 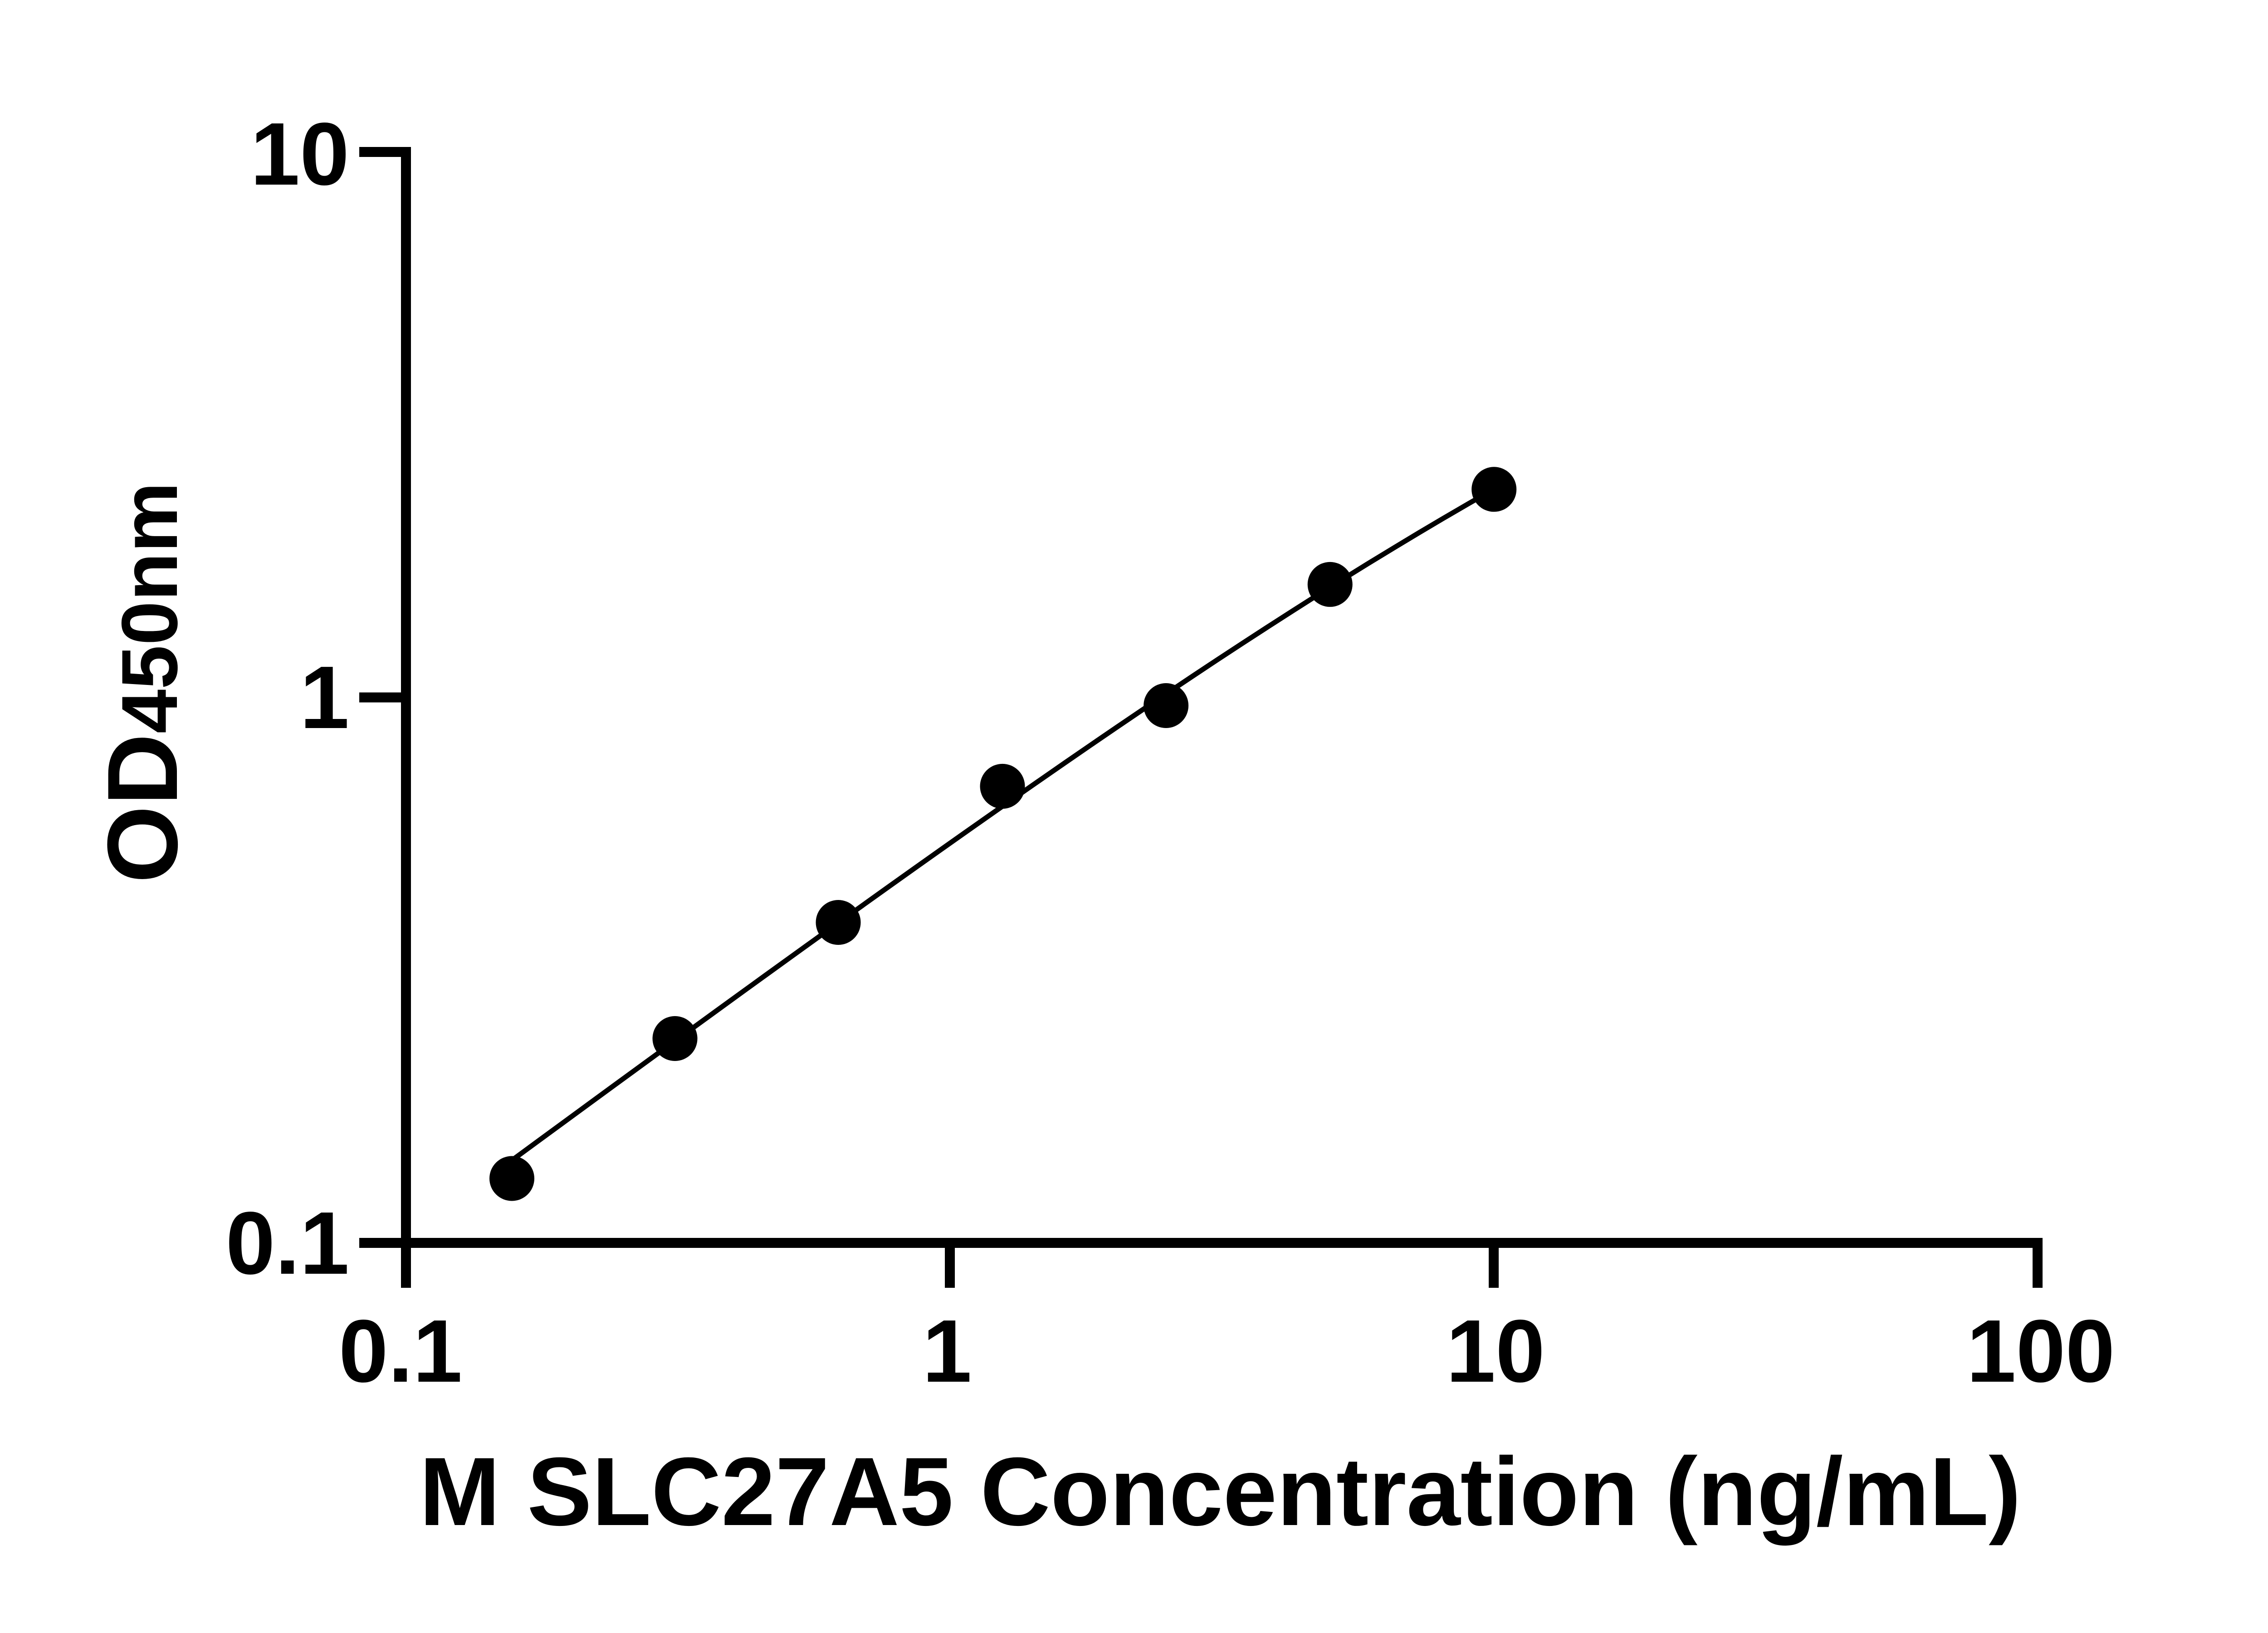 I want to click on svg-text: 100, so click(x=2040, y=1351).